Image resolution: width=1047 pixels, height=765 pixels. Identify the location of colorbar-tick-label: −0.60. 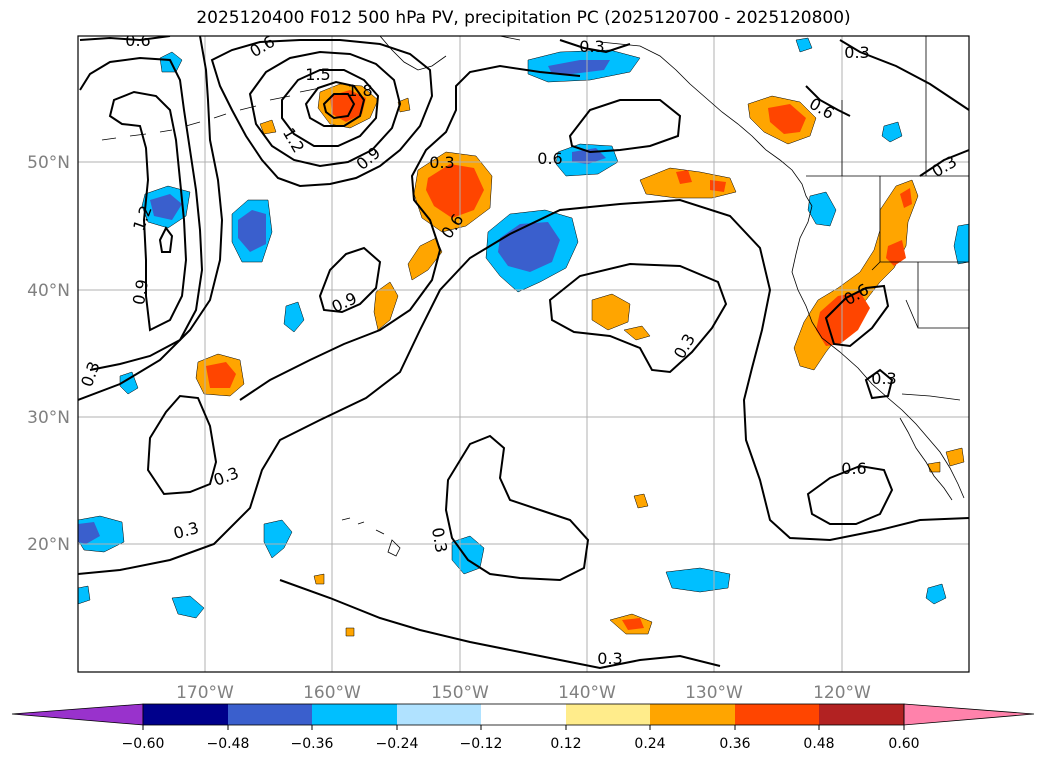
(143, 744).